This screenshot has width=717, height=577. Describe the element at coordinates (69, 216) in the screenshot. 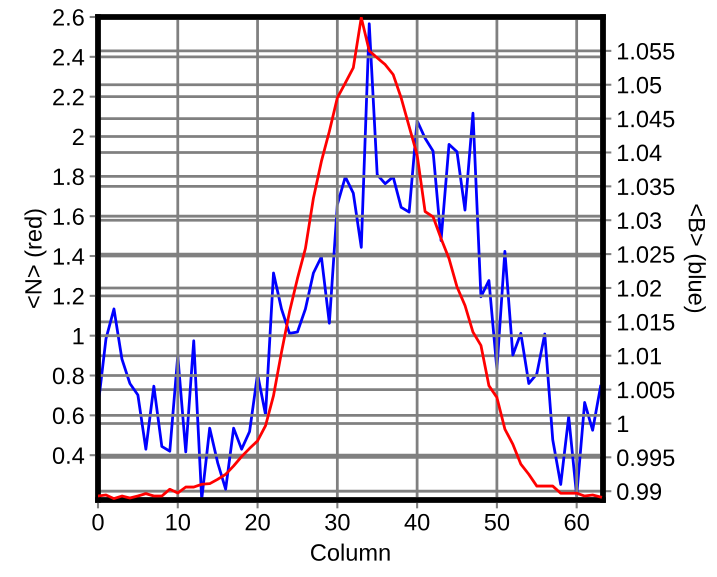

I see `y-tick-label: 1.6` at that location.